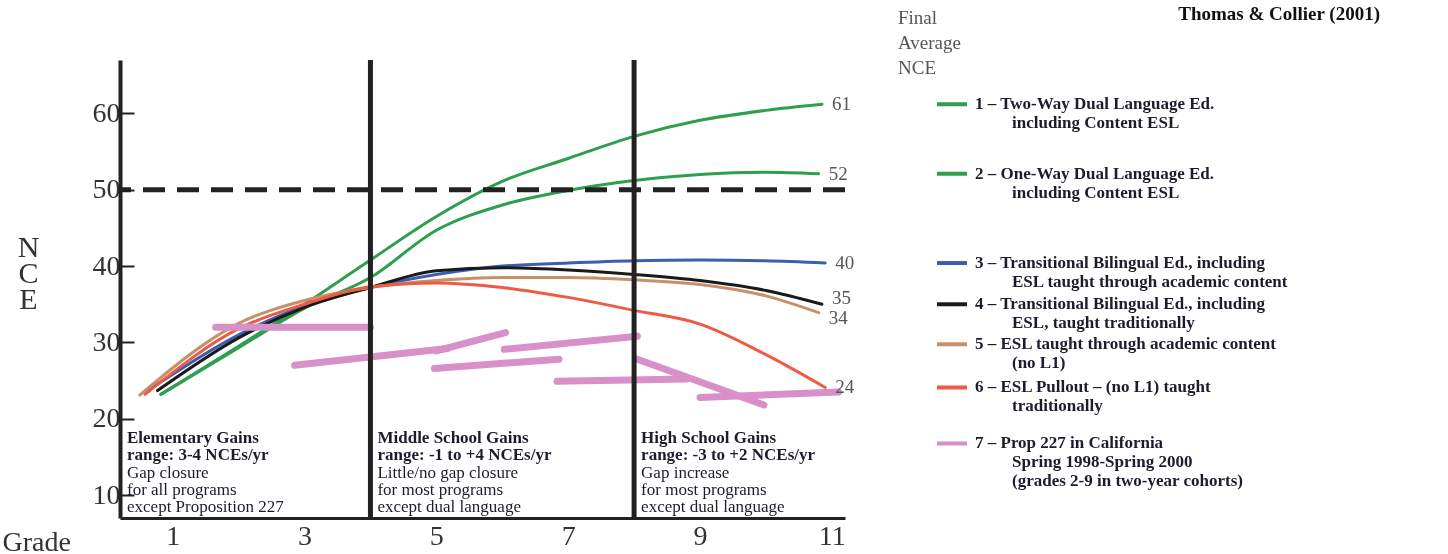 The image size is (1448, 554). I want to click on text: Middle School Gains range: -1 to +4 NCEs/yr Little/no gap closure for most programs except dual language, so click(464, 472).